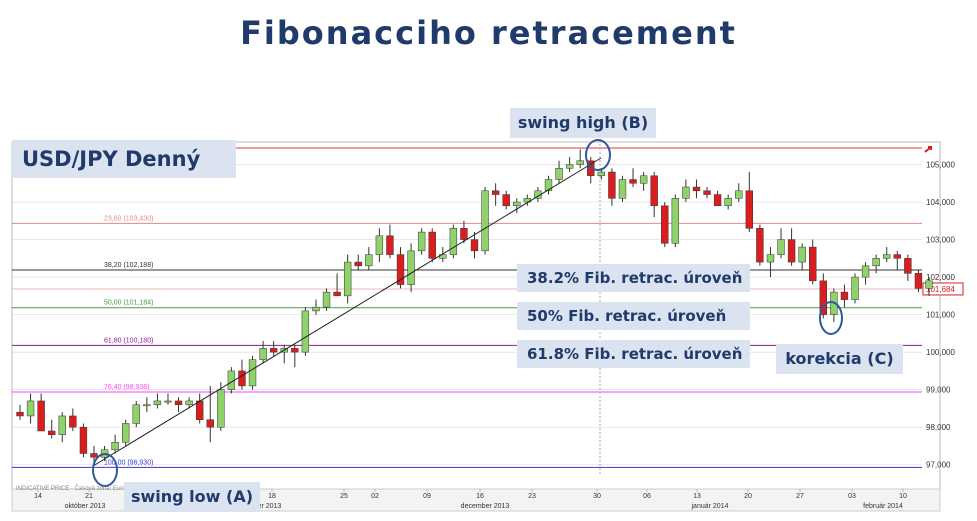 This screenshot has height=521, width=977. Describe the element at coordinates (938, 465) in the screenshot. I see `y-tick-label: 97,000` at that location.